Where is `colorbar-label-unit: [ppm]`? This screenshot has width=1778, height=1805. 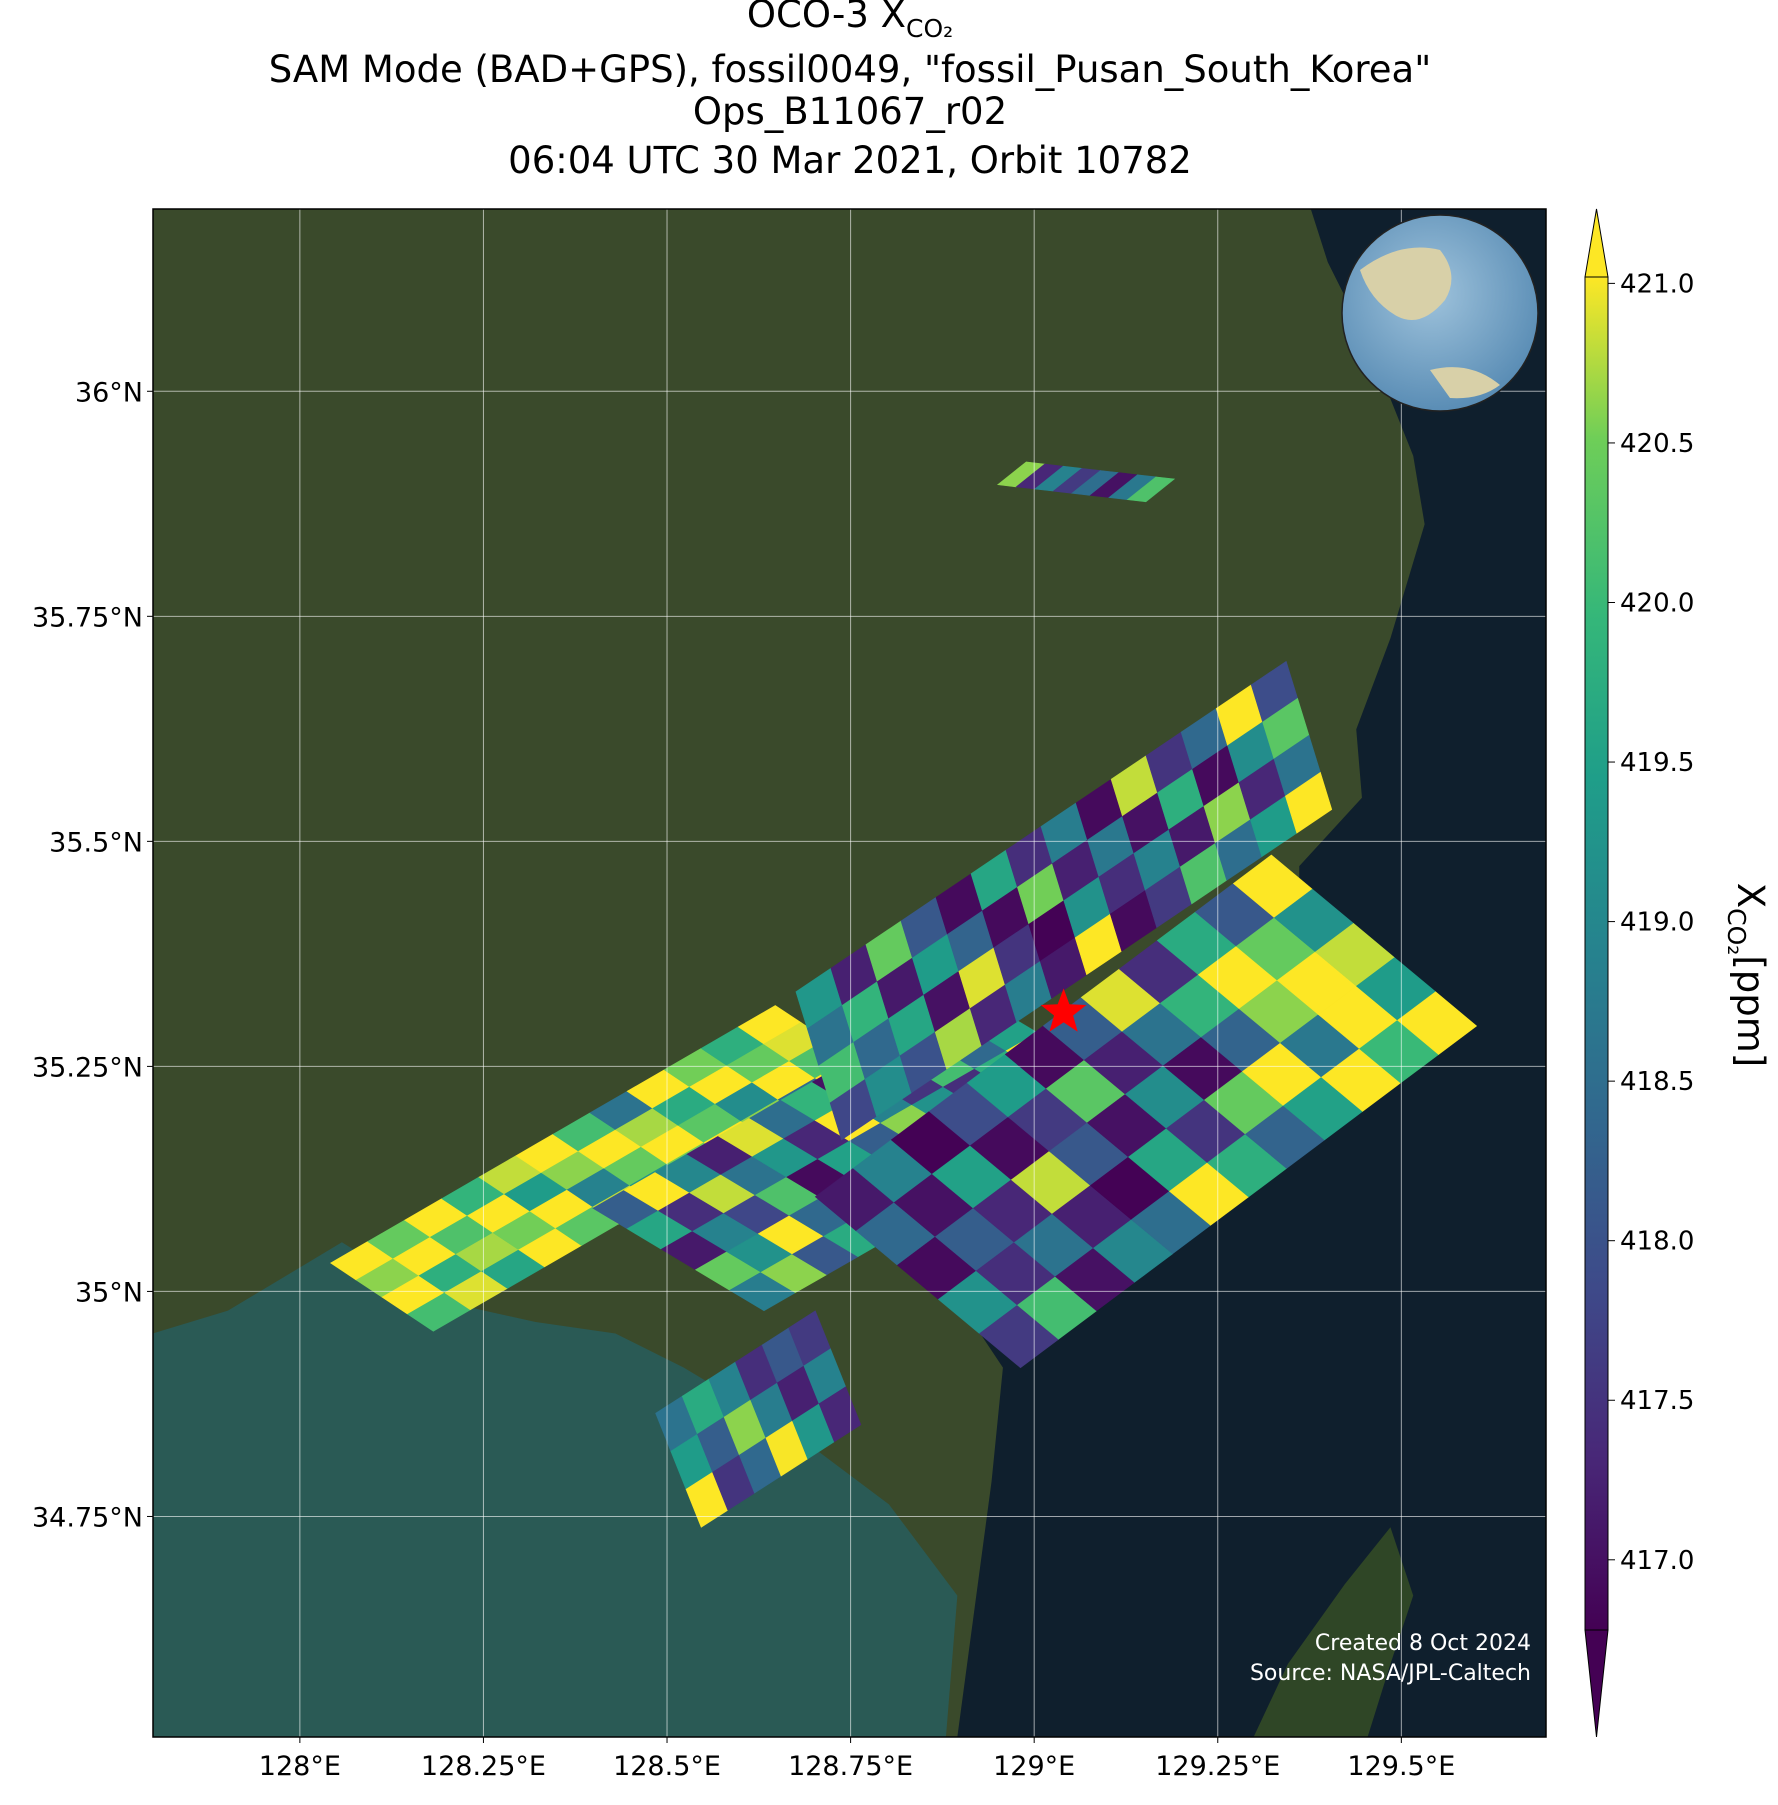 colorbar-label-unit: [ppm] is located at coordinates (1750, 1011).